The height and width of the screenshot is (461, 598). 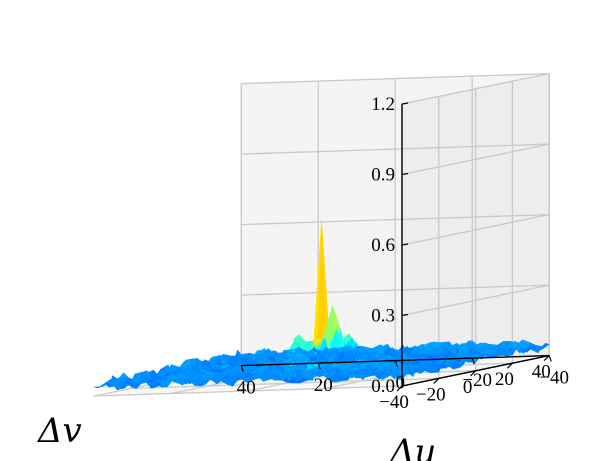 What do you see at coordinates (431, 394) in the screenshot?
I see `y-tick-label: −20` at bounding box center [431, 394].